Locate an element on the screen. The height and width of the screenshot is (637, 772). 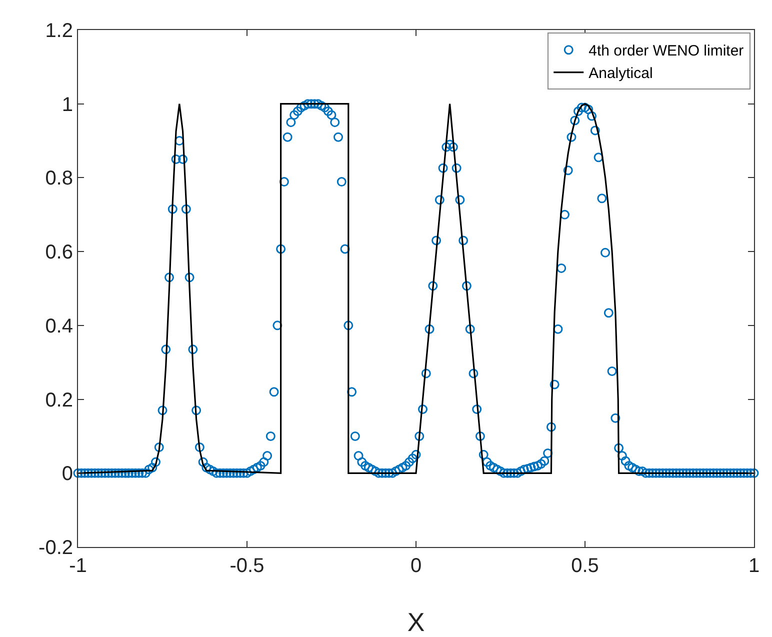
legend-label: 4th order WENO limiter is located at coordinates (666, 51).